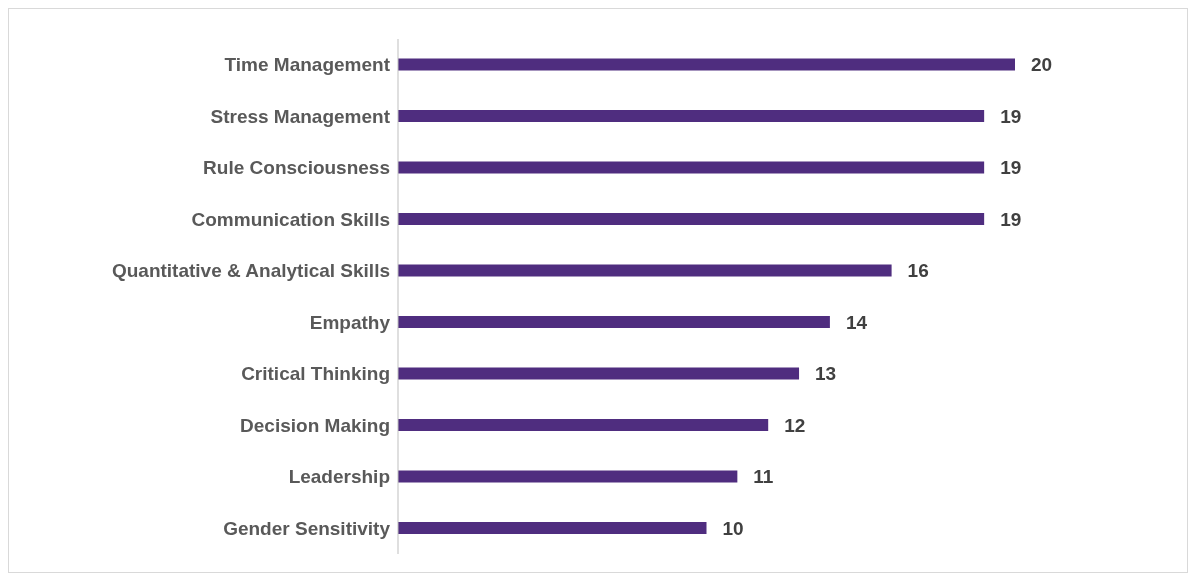  Describe the element at coordinates (1042, 65) in the screenshot. I see `data-label: 20` at that location.